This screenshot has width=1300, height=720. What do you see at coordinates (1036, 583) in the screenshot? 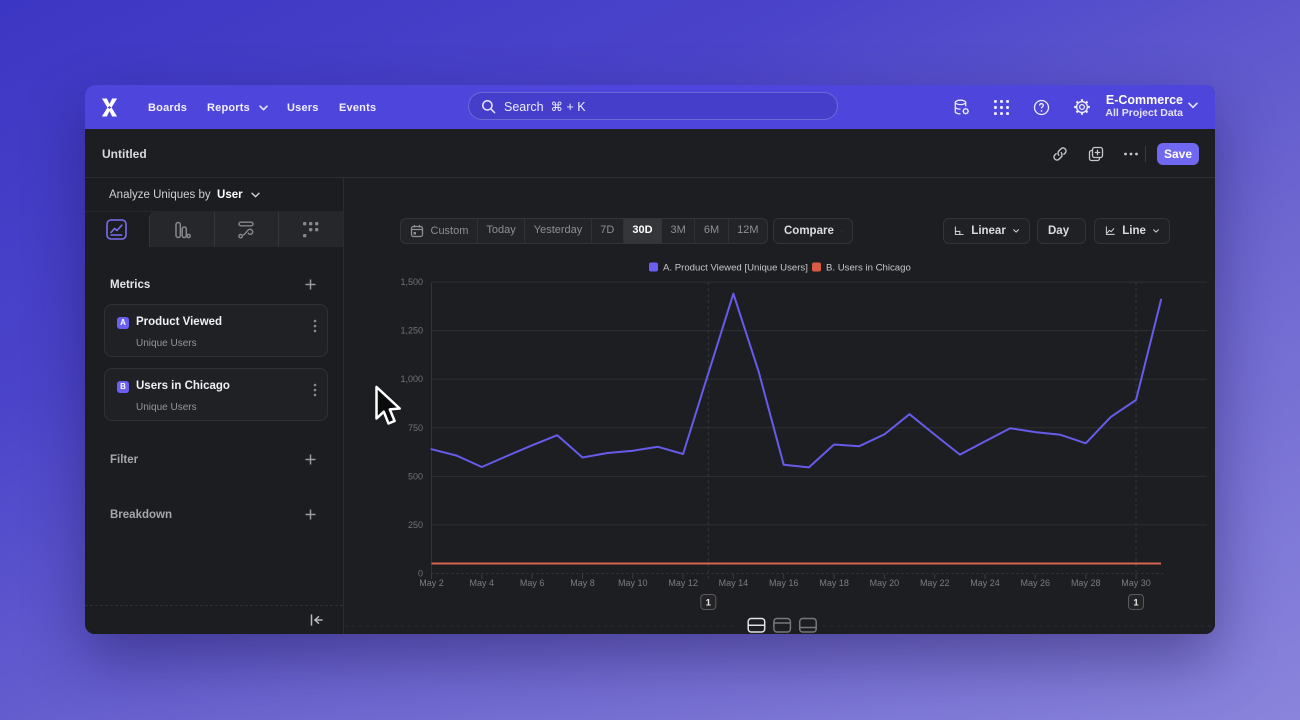
I see `svg-text: May 26` at bounding box center [1036, 583].